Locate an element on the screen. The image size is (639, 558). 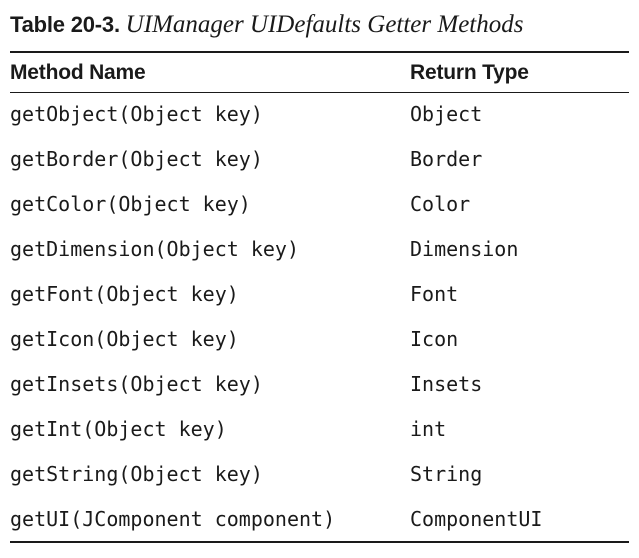
table-title: UIManager UIDefaults Getter Methods is located at coordinates (324, 24).